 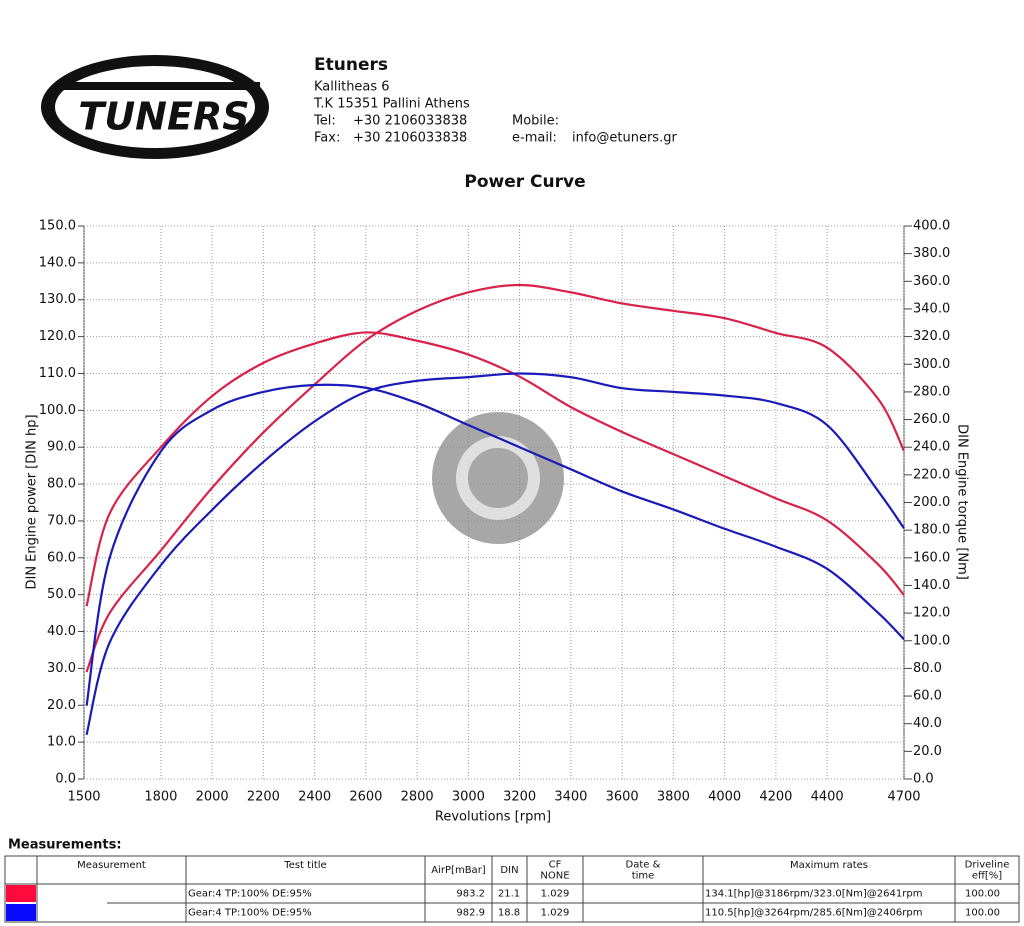 I want to click on y2-tick-label: 160.0, so click(x=931, y=557).